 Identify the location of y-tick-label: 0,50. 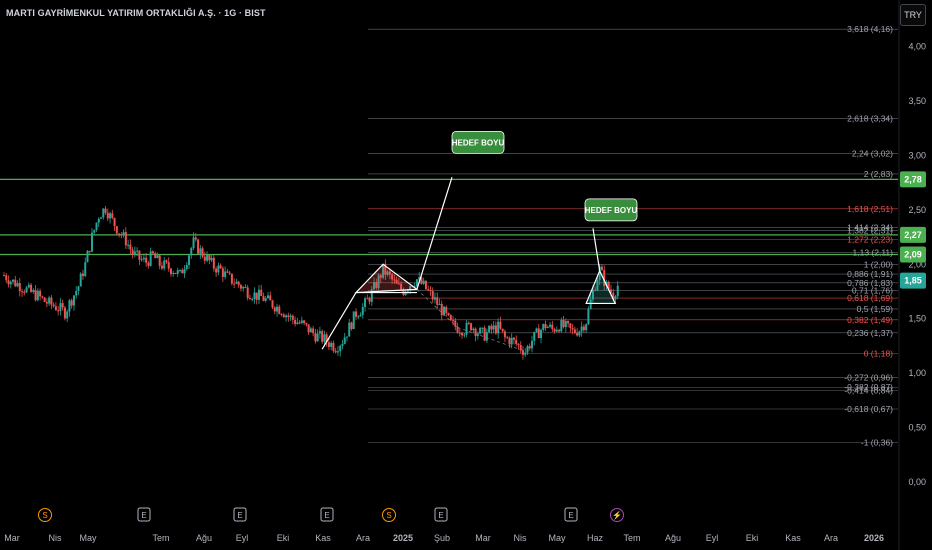
(917, 428).